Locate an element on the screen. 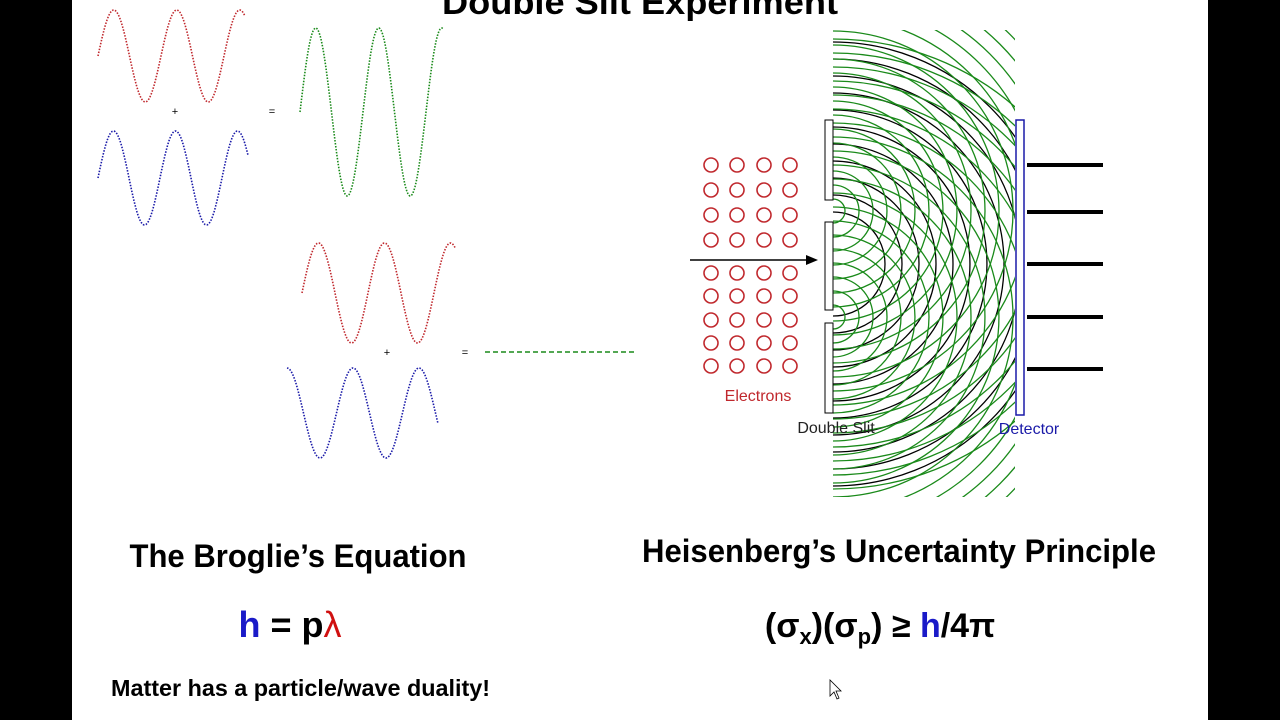 Image resolution: width=1280 pixels, height=720 pixels. eq-subscript: x is located at coordinates (805, 636).